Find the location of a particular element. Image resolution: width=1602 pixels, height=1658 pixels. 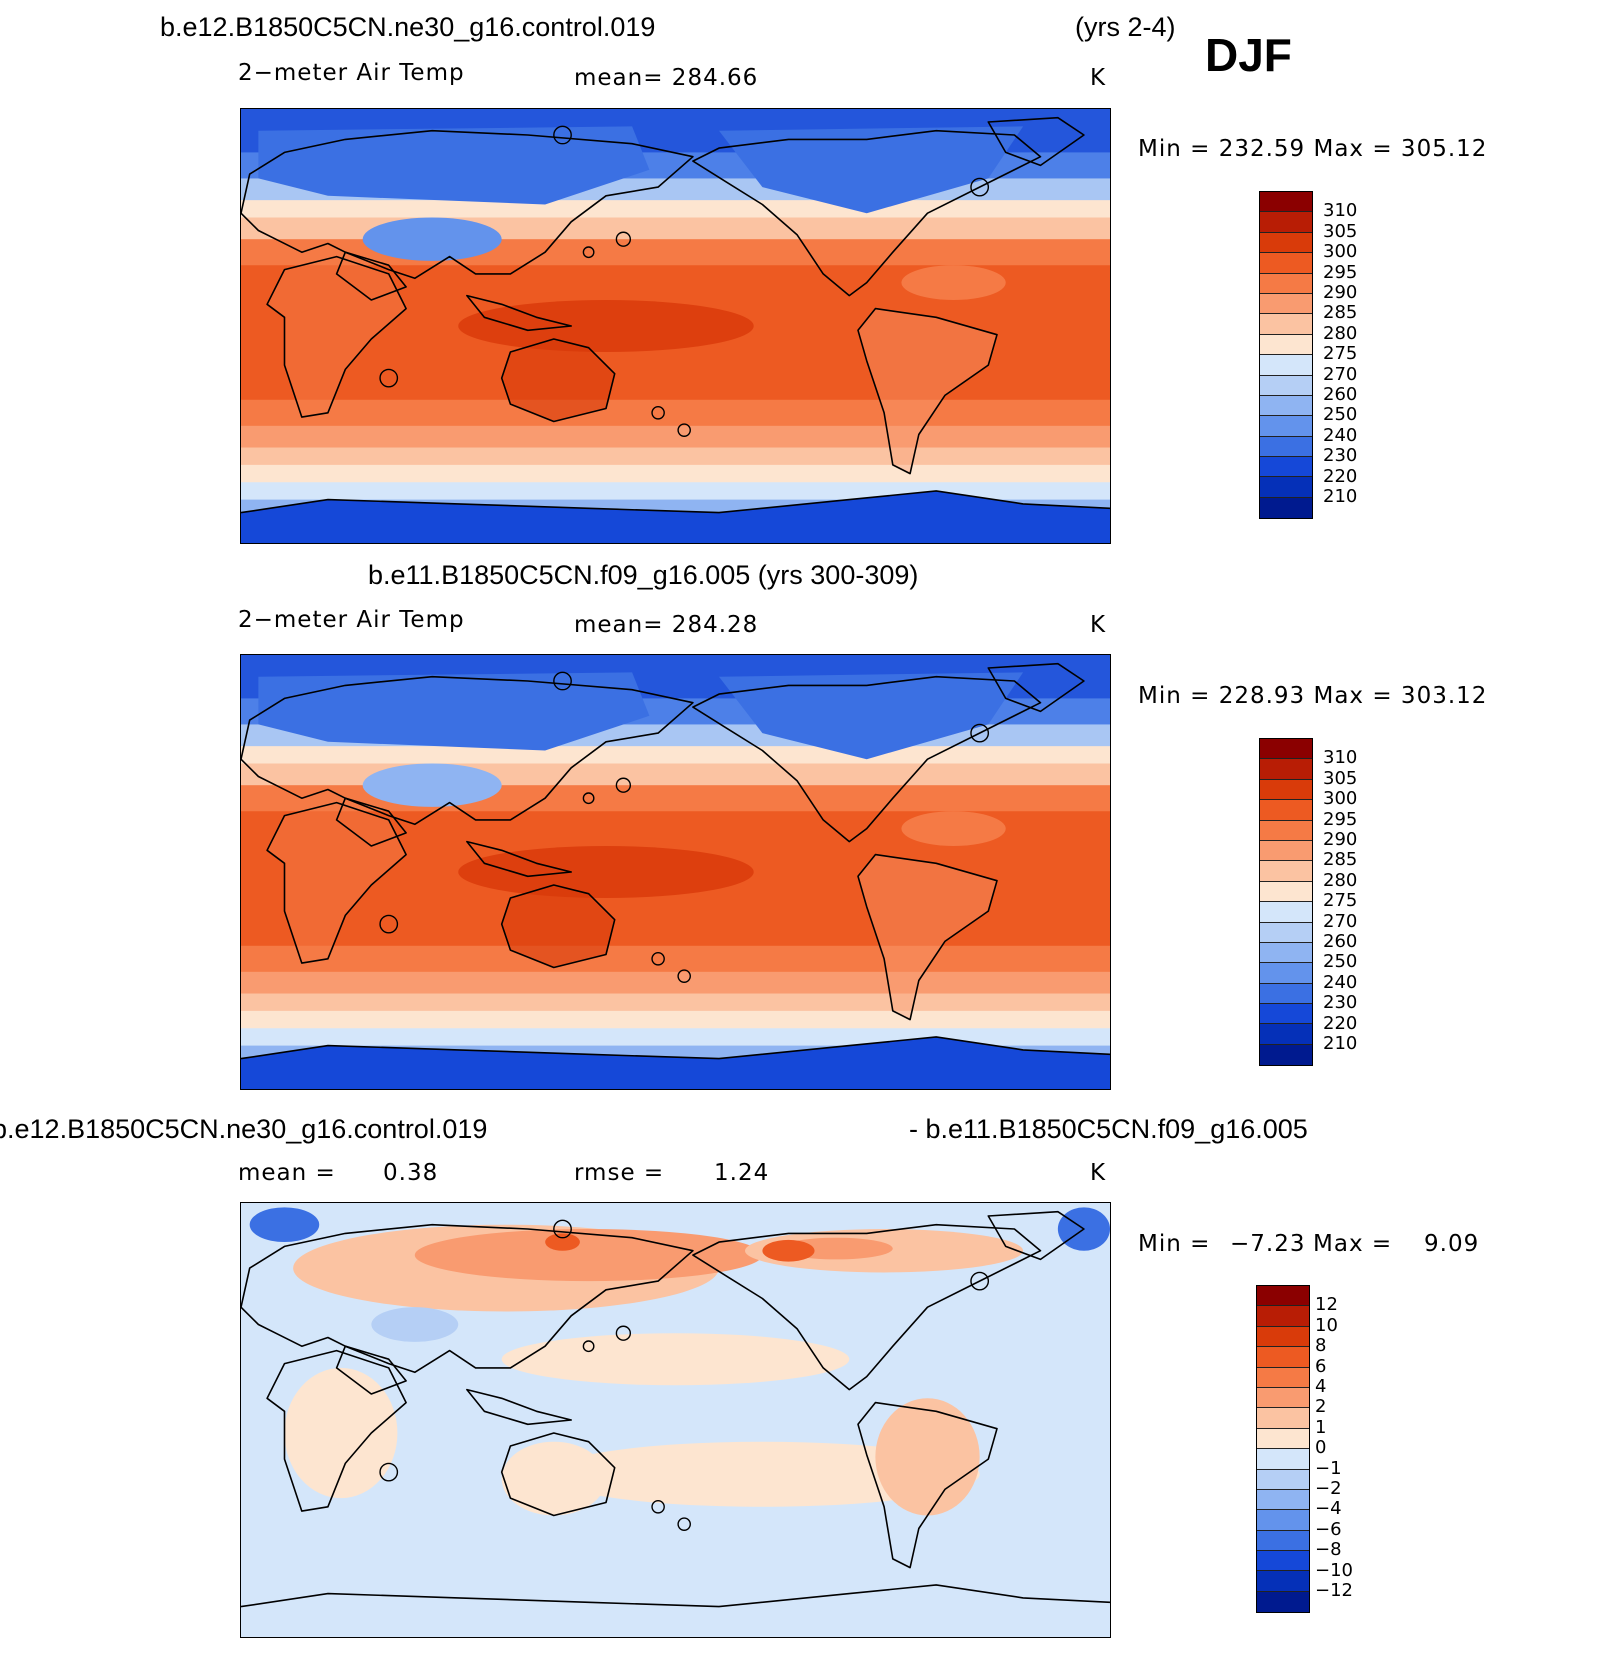

colorbar-label: 260 is located at coordinates (1340, 394).